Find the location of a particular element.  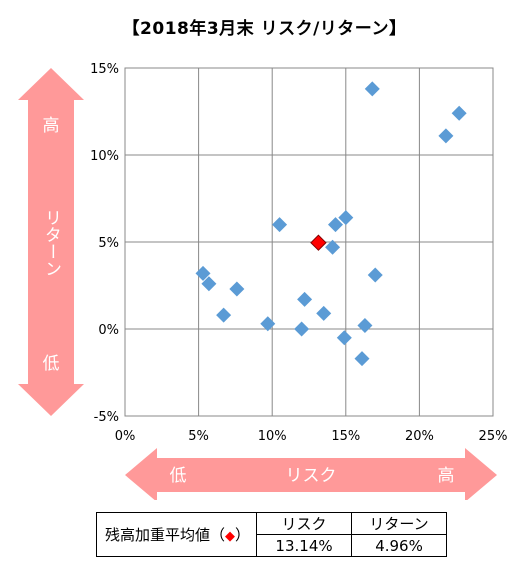

summary-row-label: 残高加重平均値（ is located at coordinates (165, 535).